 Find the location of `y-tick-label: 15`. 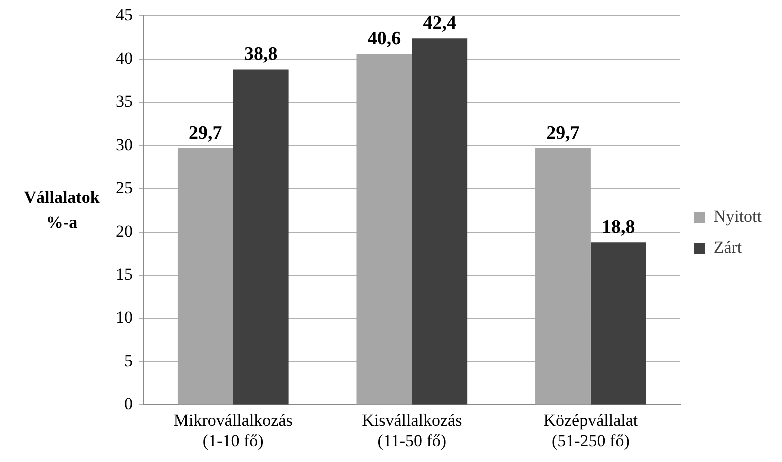

y-tick-label: 15 is located at coordinates (124, 274).